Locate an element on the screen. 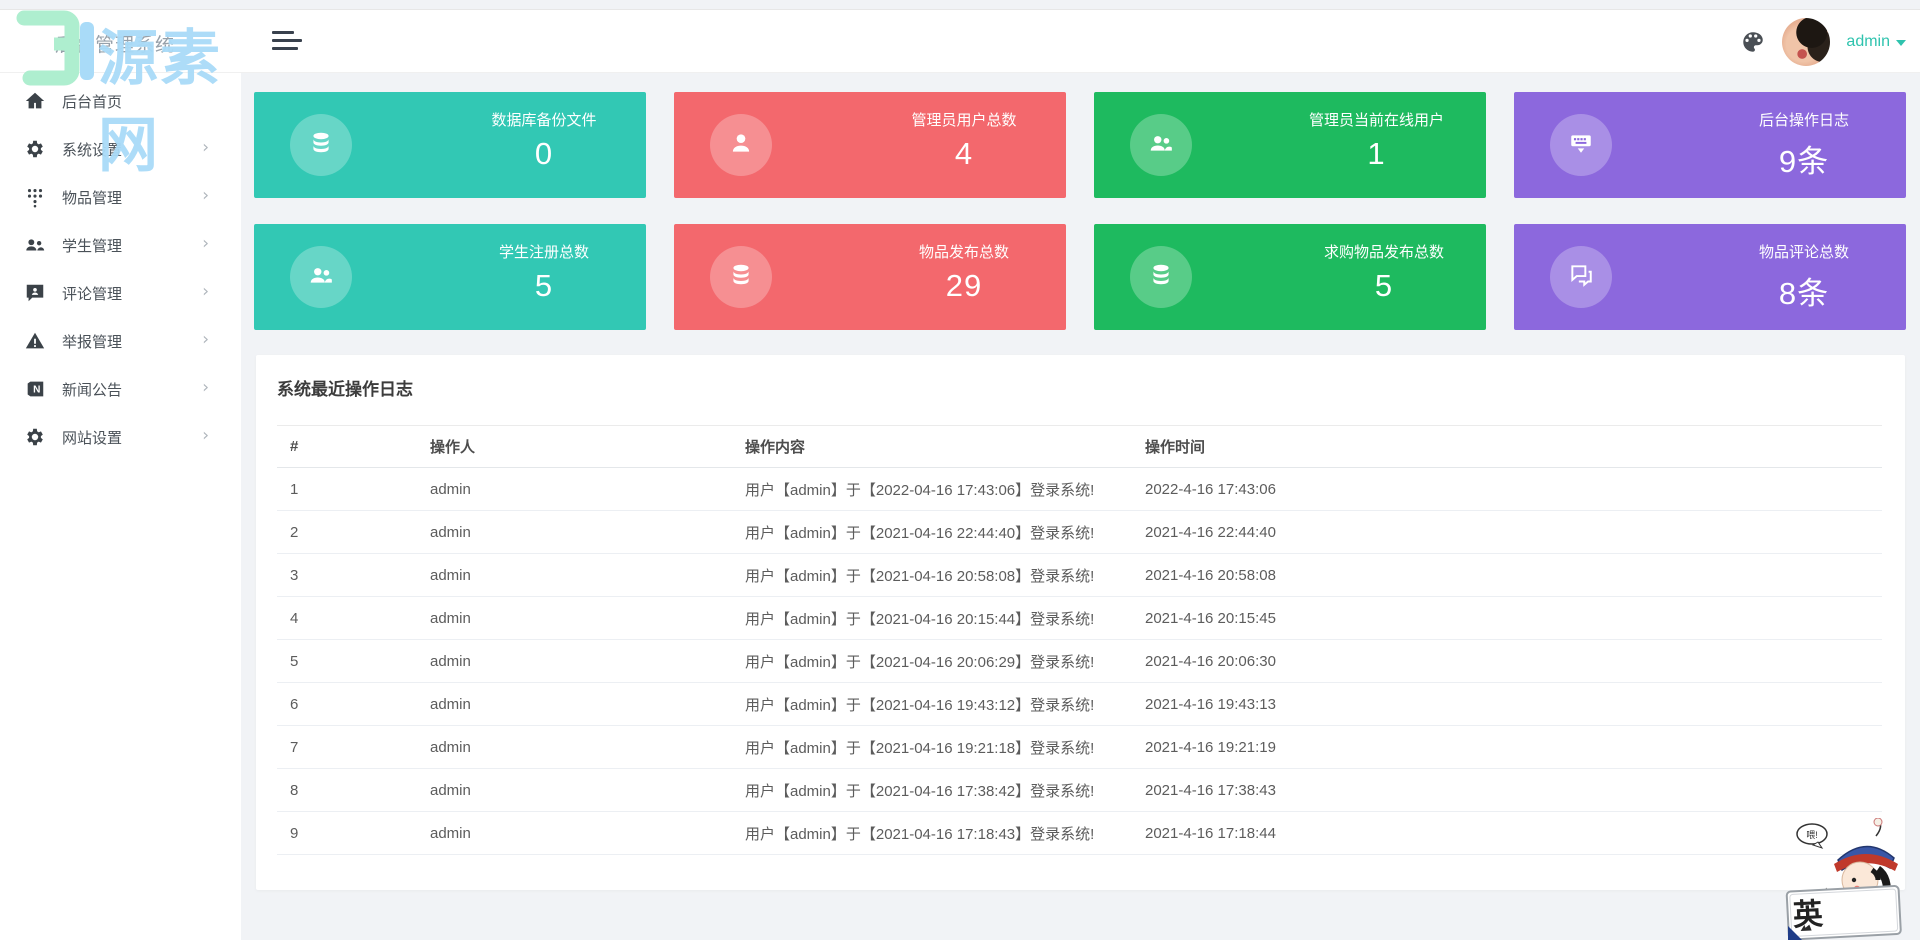 This screenshot has width=1920, height=940. stat-value: 1 is located at coordinates (1376, 153).